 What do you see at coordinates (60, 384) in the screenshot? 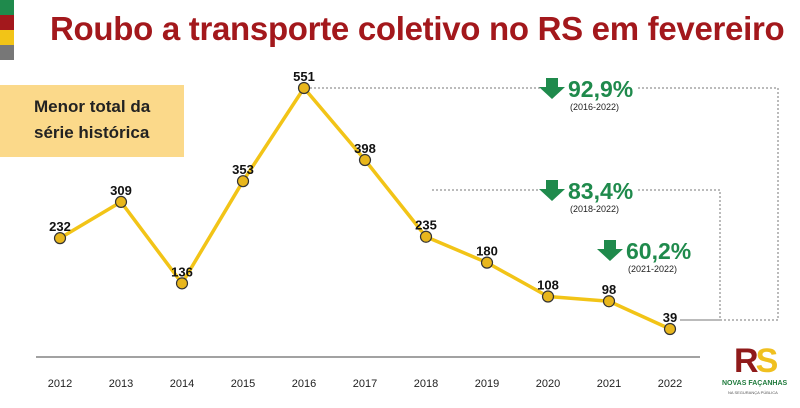
I see `x-tick-label: 2012` at bounding box center [60, 384].